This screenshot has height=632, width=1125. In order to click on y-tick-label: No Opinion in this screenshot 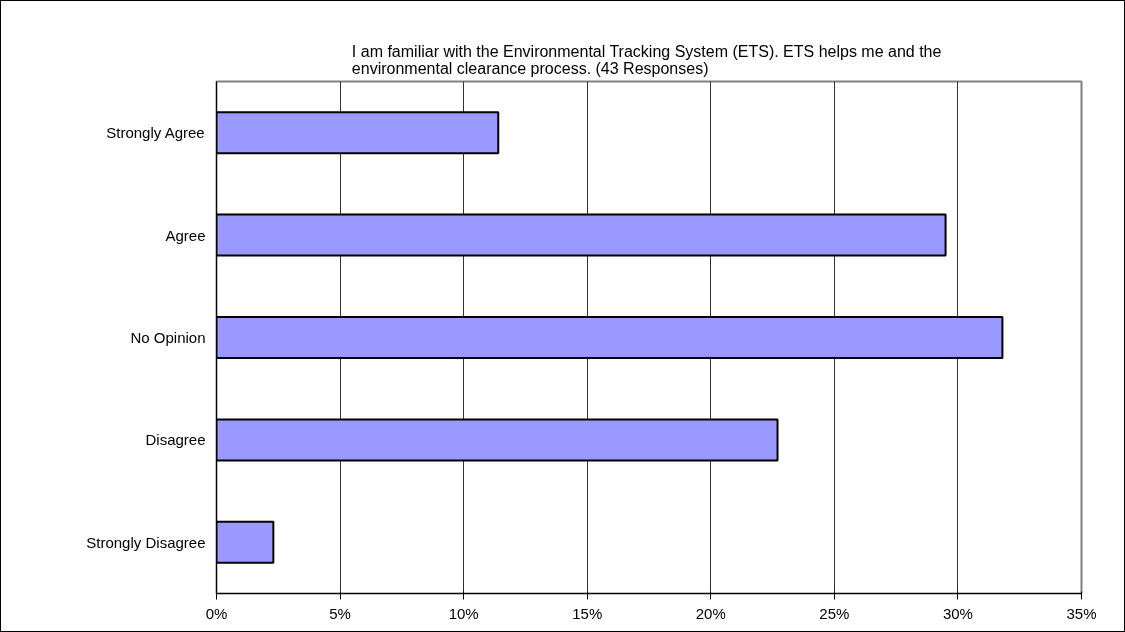, I will do `click(168, 337)`.